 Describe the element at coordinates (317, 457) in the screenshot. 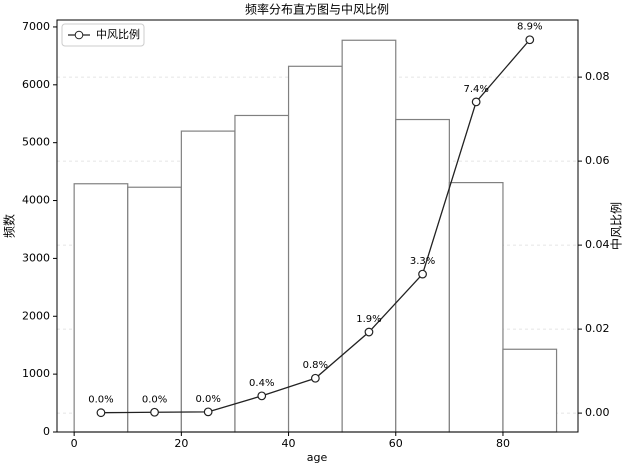

I see `x-axis-label: age` at that location.